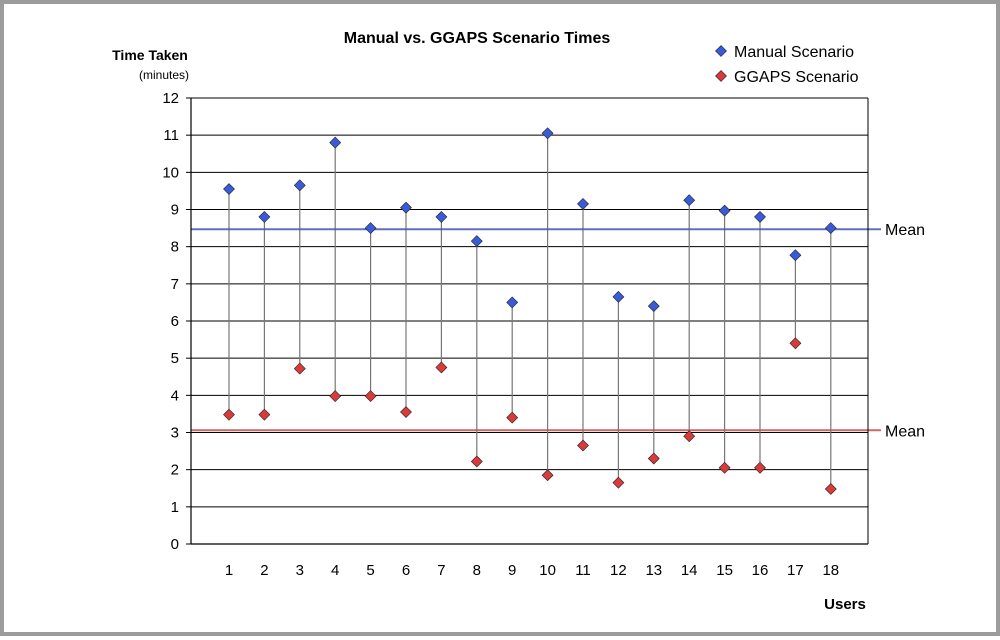  Describe the element at coordinates (796, 77) in the screenshot. I see `legend-label-ggaps: GGAPS Scenario` at that location.